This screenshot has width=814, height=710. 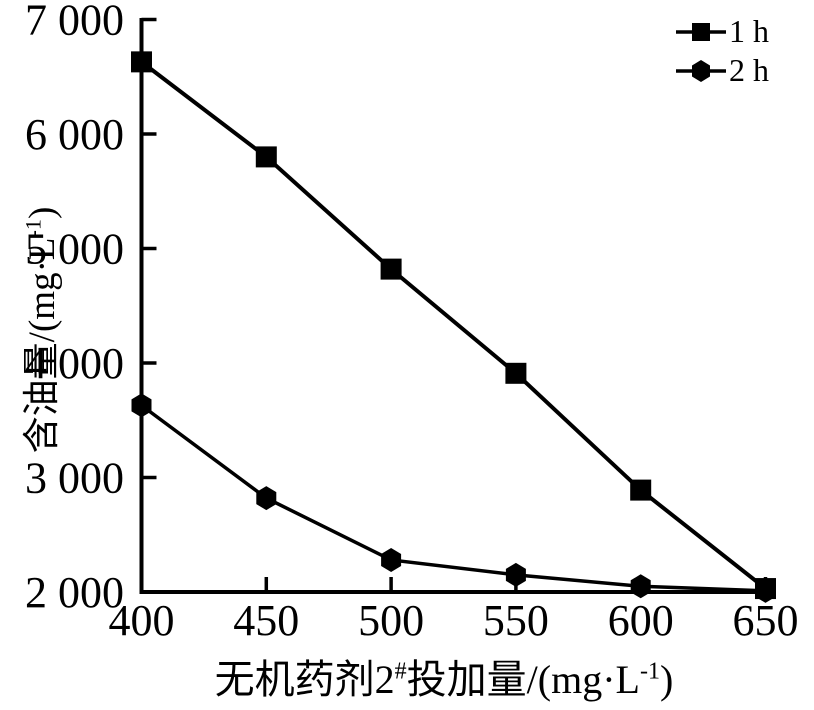 I want to click on x-axis-title-mid: 投加量/(mg·L, so click(x=523, y=679).